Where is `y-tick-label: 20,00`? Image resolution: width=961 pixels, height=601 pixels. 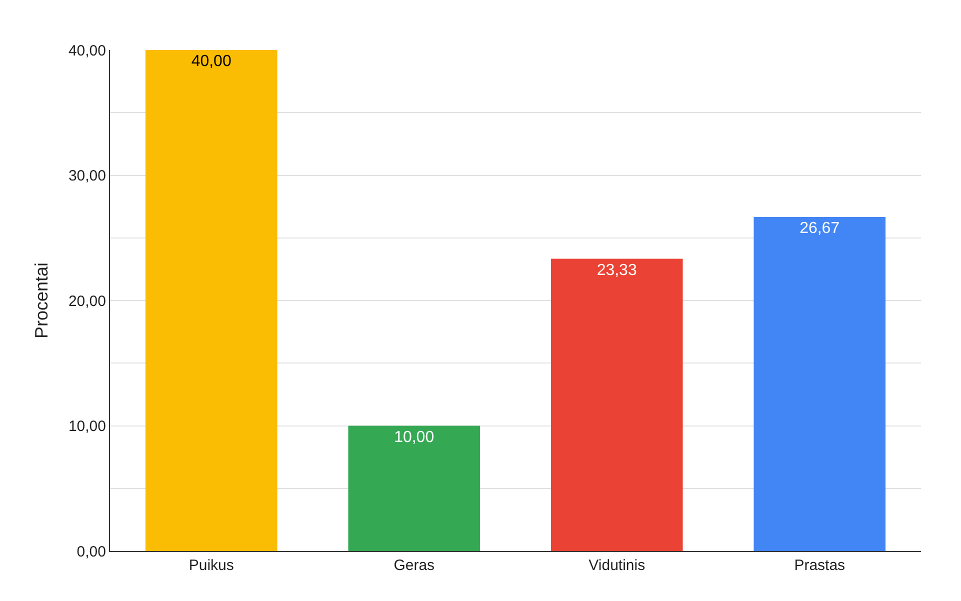 y-tick-label: 20,00 is located at coordinates (87, 301).